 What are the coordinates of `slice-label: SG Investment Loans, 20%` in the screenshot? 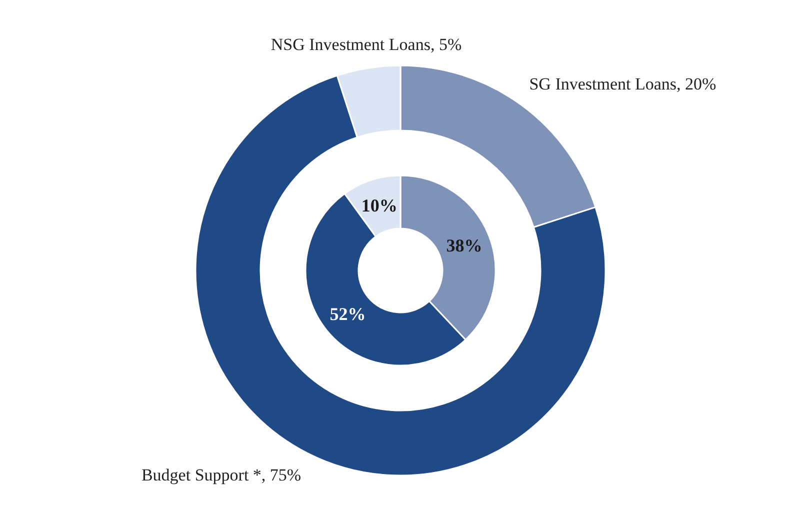 It's located at (622, 84).